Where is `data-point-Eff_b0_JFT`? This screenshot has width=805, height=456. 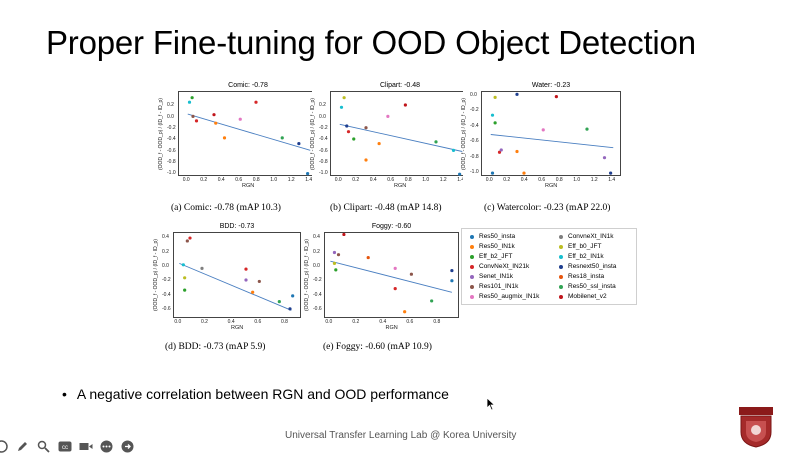
data-point-Eff_b0_JFT is located at coordinates (334, 263).